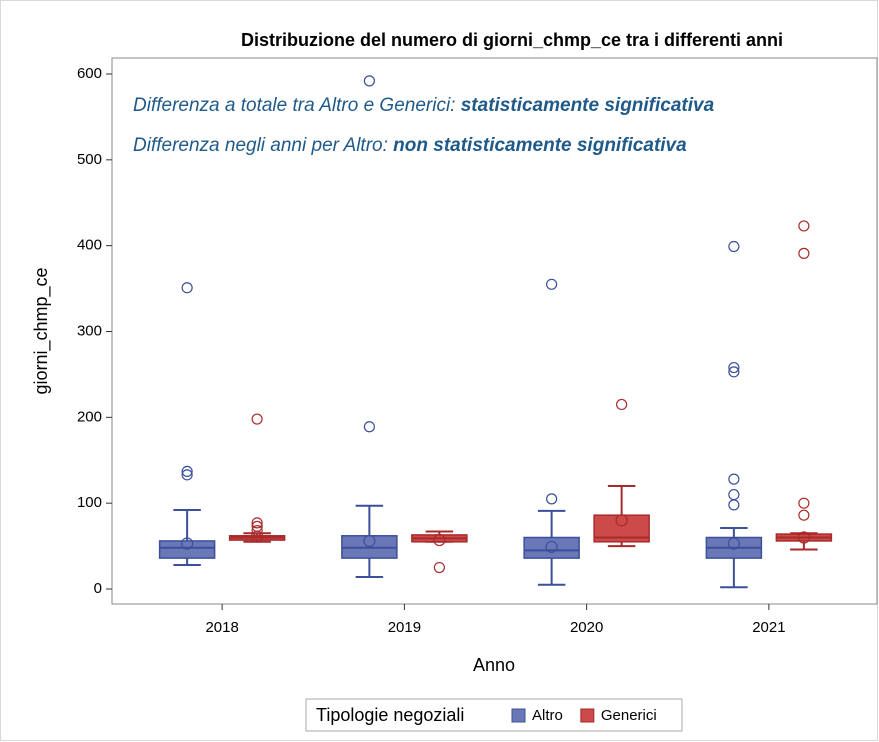  What do you see at coordinates (98, 588) in the screenshot?
I see `y-tick-label: 0` at bounding box center [98, 588].